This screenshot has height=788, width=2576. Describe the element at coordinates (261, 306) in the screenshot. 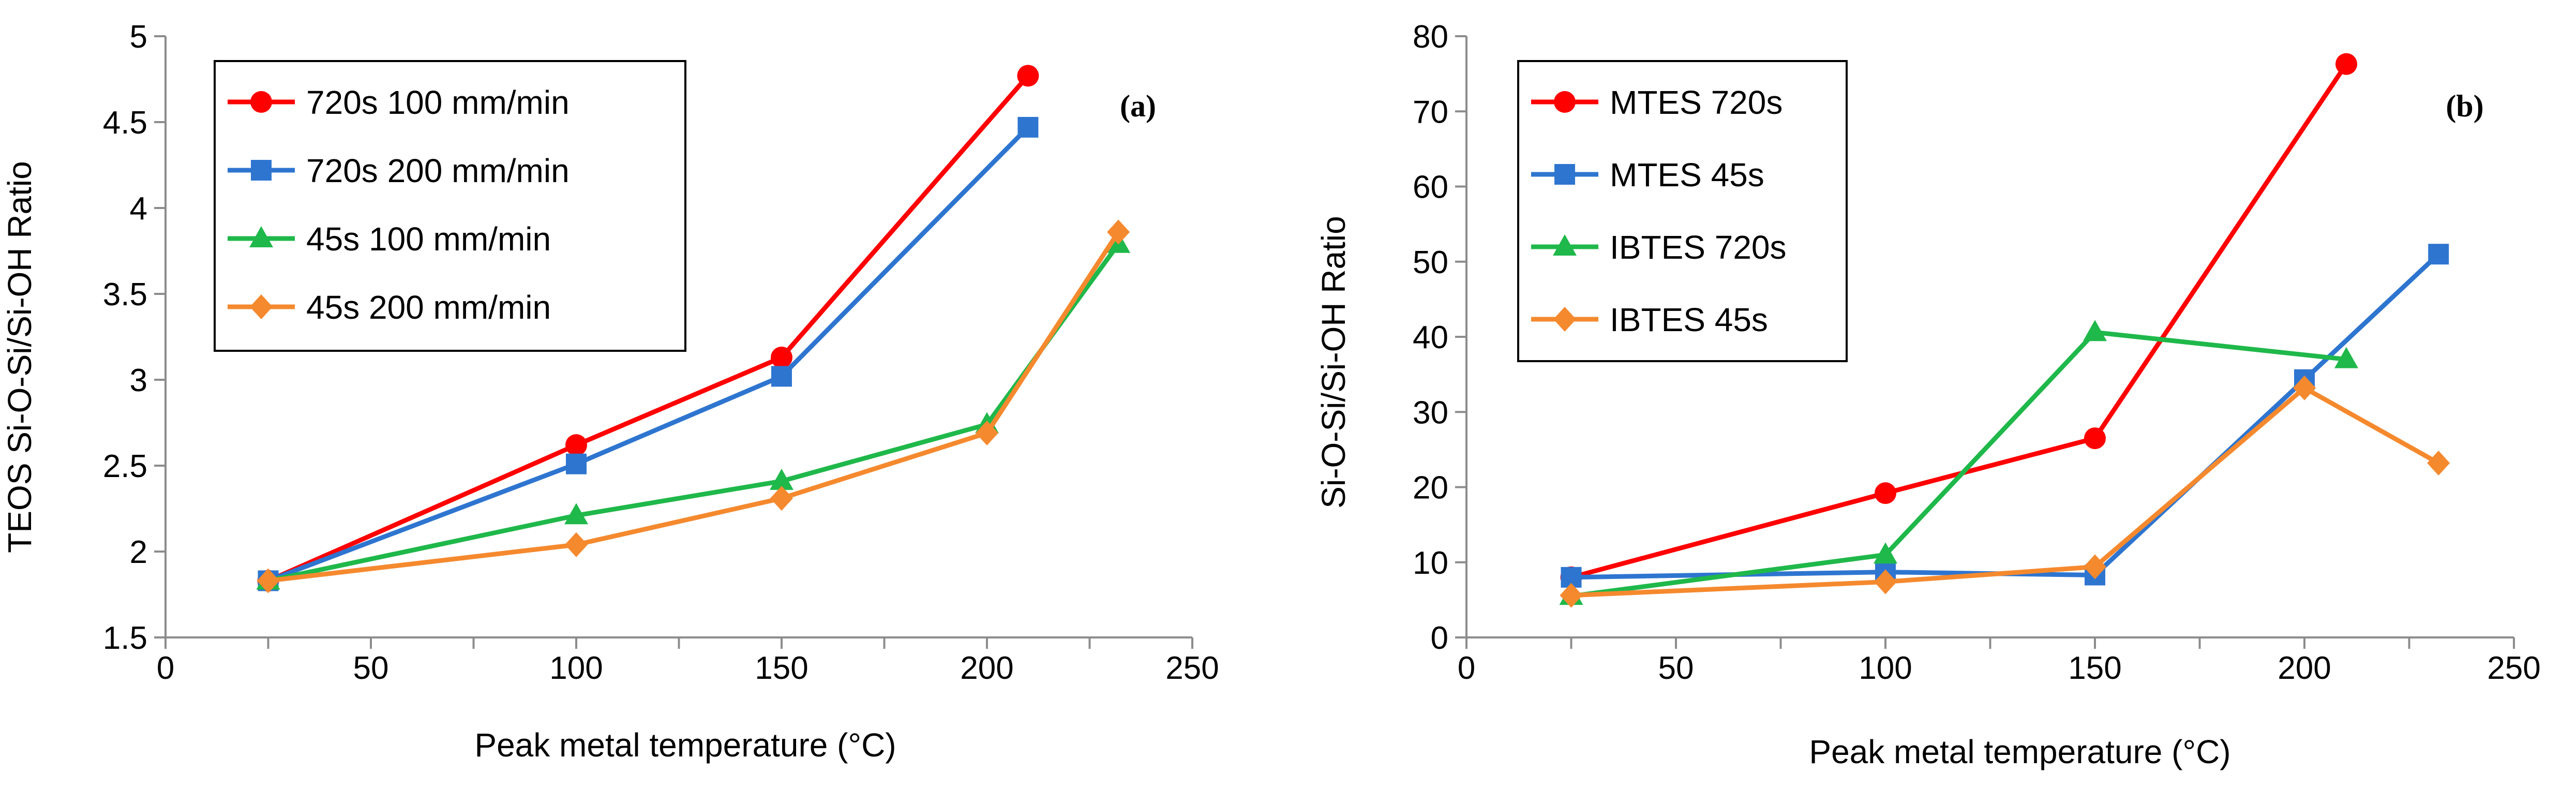

I see `legend-marker-45s-200-mm-min` at that location.